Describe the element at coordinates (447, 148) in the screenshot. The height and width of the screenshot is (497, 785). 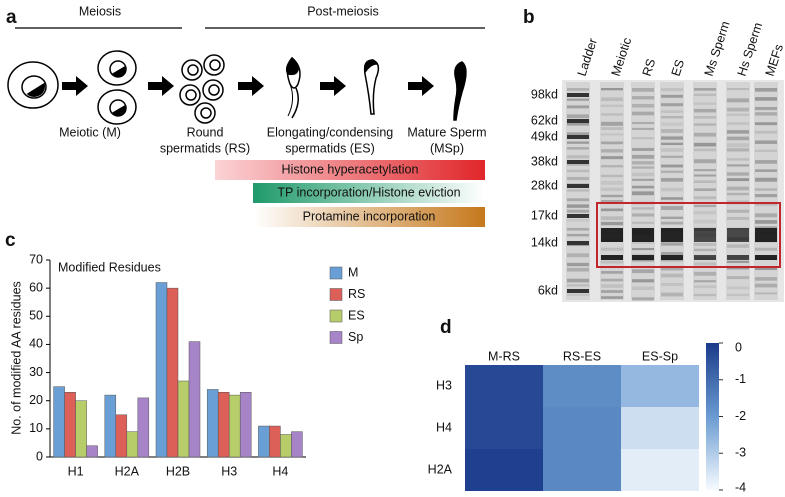
I see `stage-label: (MSp)` at that location.